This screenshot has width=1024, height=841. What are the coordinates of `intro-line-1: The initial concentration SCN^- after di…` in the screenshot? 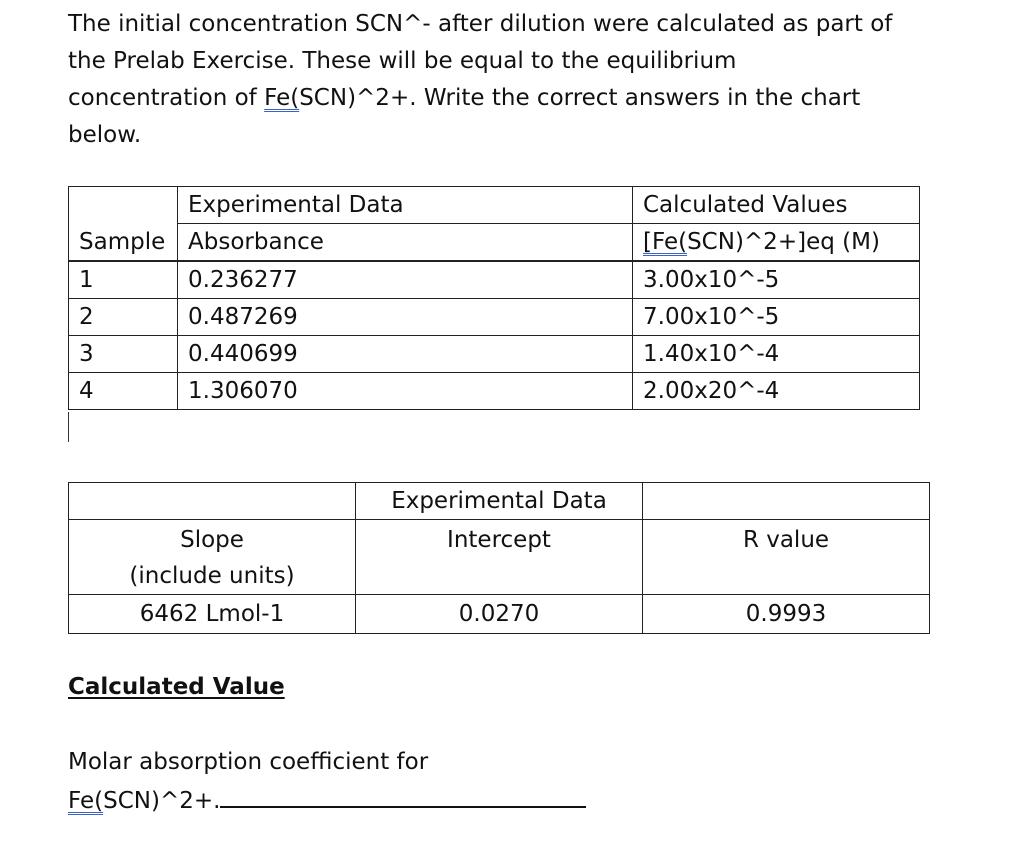 It's located at (480, 24).